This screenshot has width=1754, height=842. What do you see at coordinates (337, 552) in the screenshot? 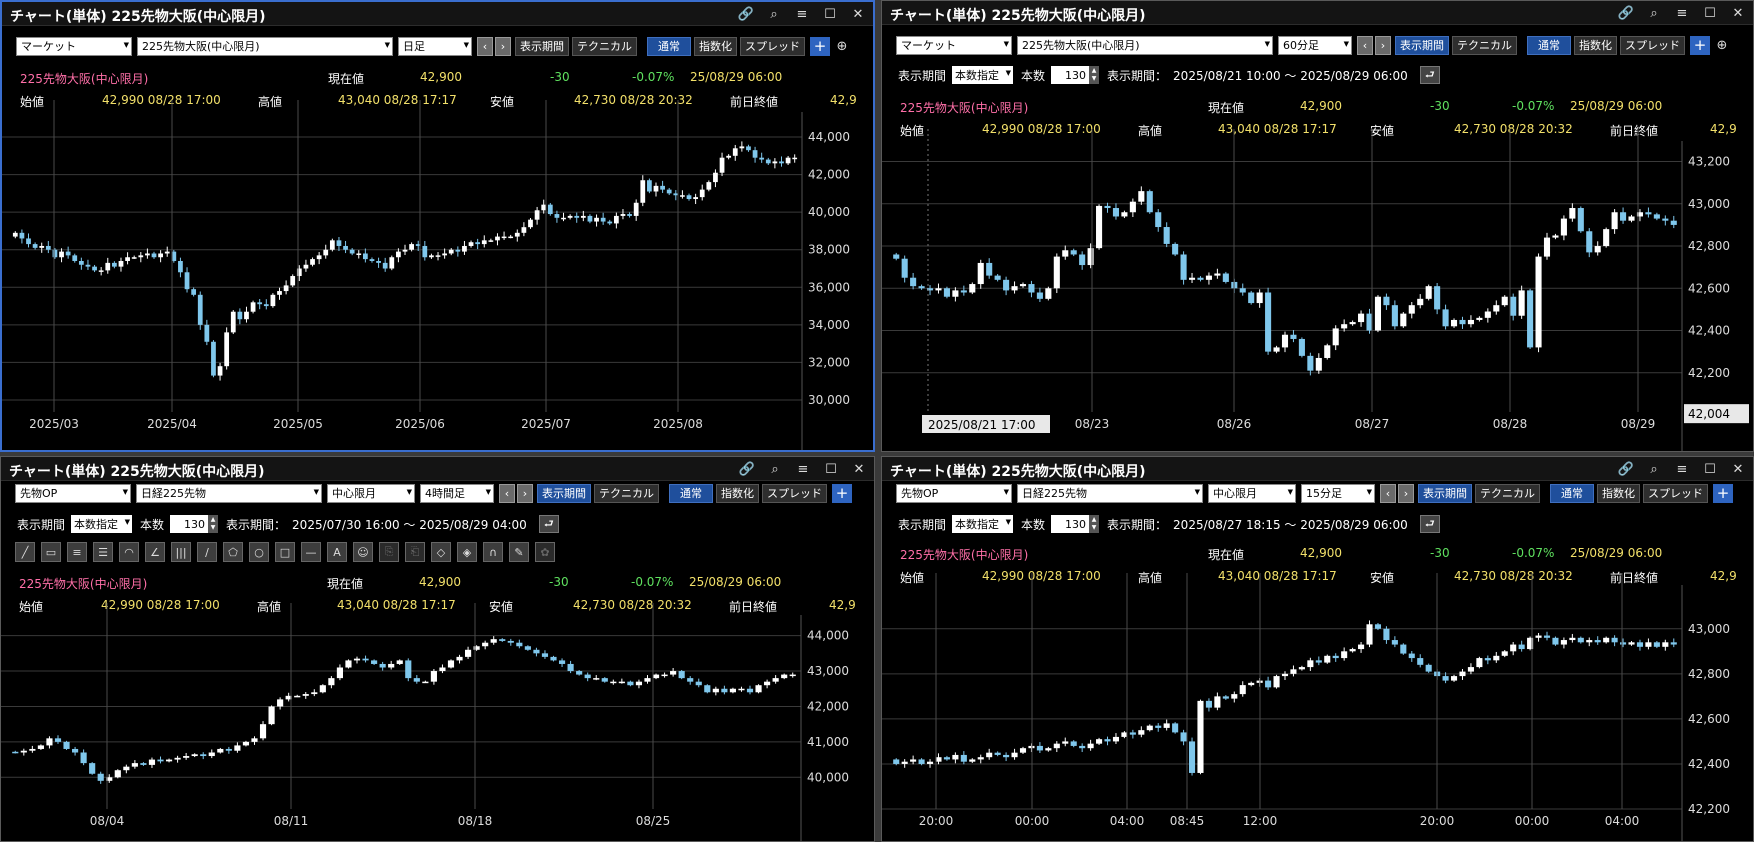
I see `text-tool-icon: A` at bounding box center [337, 552].